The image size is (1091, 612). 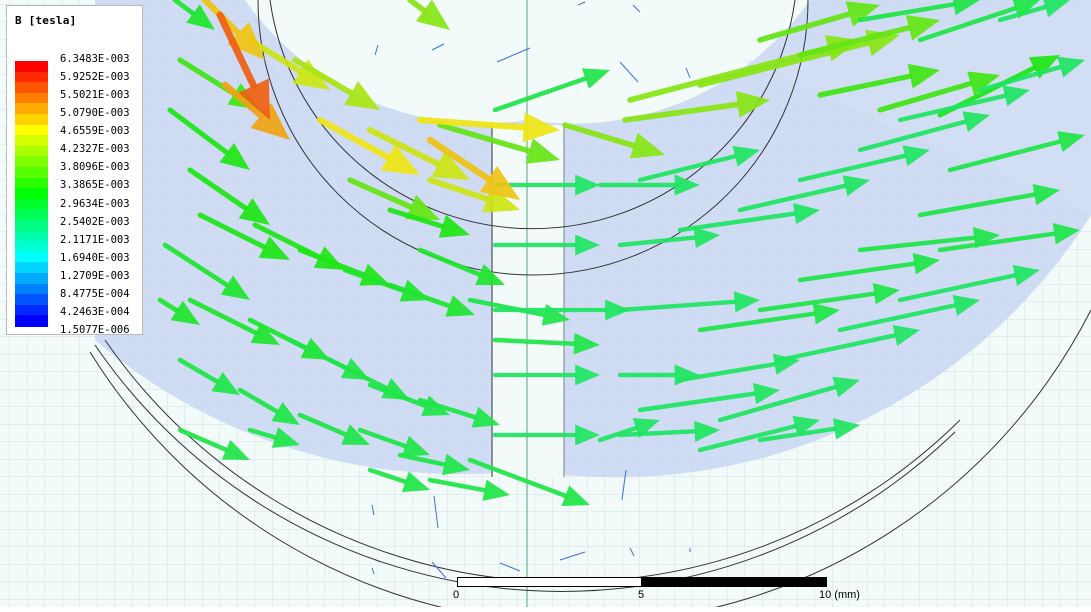 I want to click on scale-bar-black-segment, so click(x=734, y=582).